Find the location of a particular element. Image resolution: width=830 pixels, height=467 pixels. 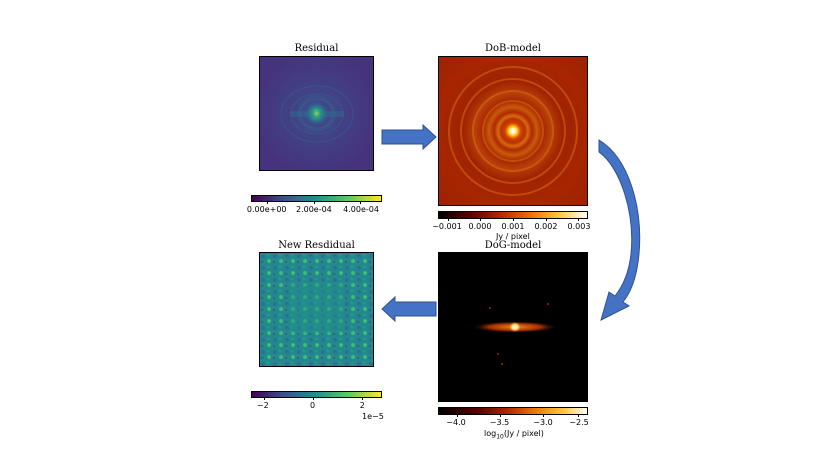

dog-model-colorbar-label: log10(Jy / pixel) is located at coordinates (514, 435).